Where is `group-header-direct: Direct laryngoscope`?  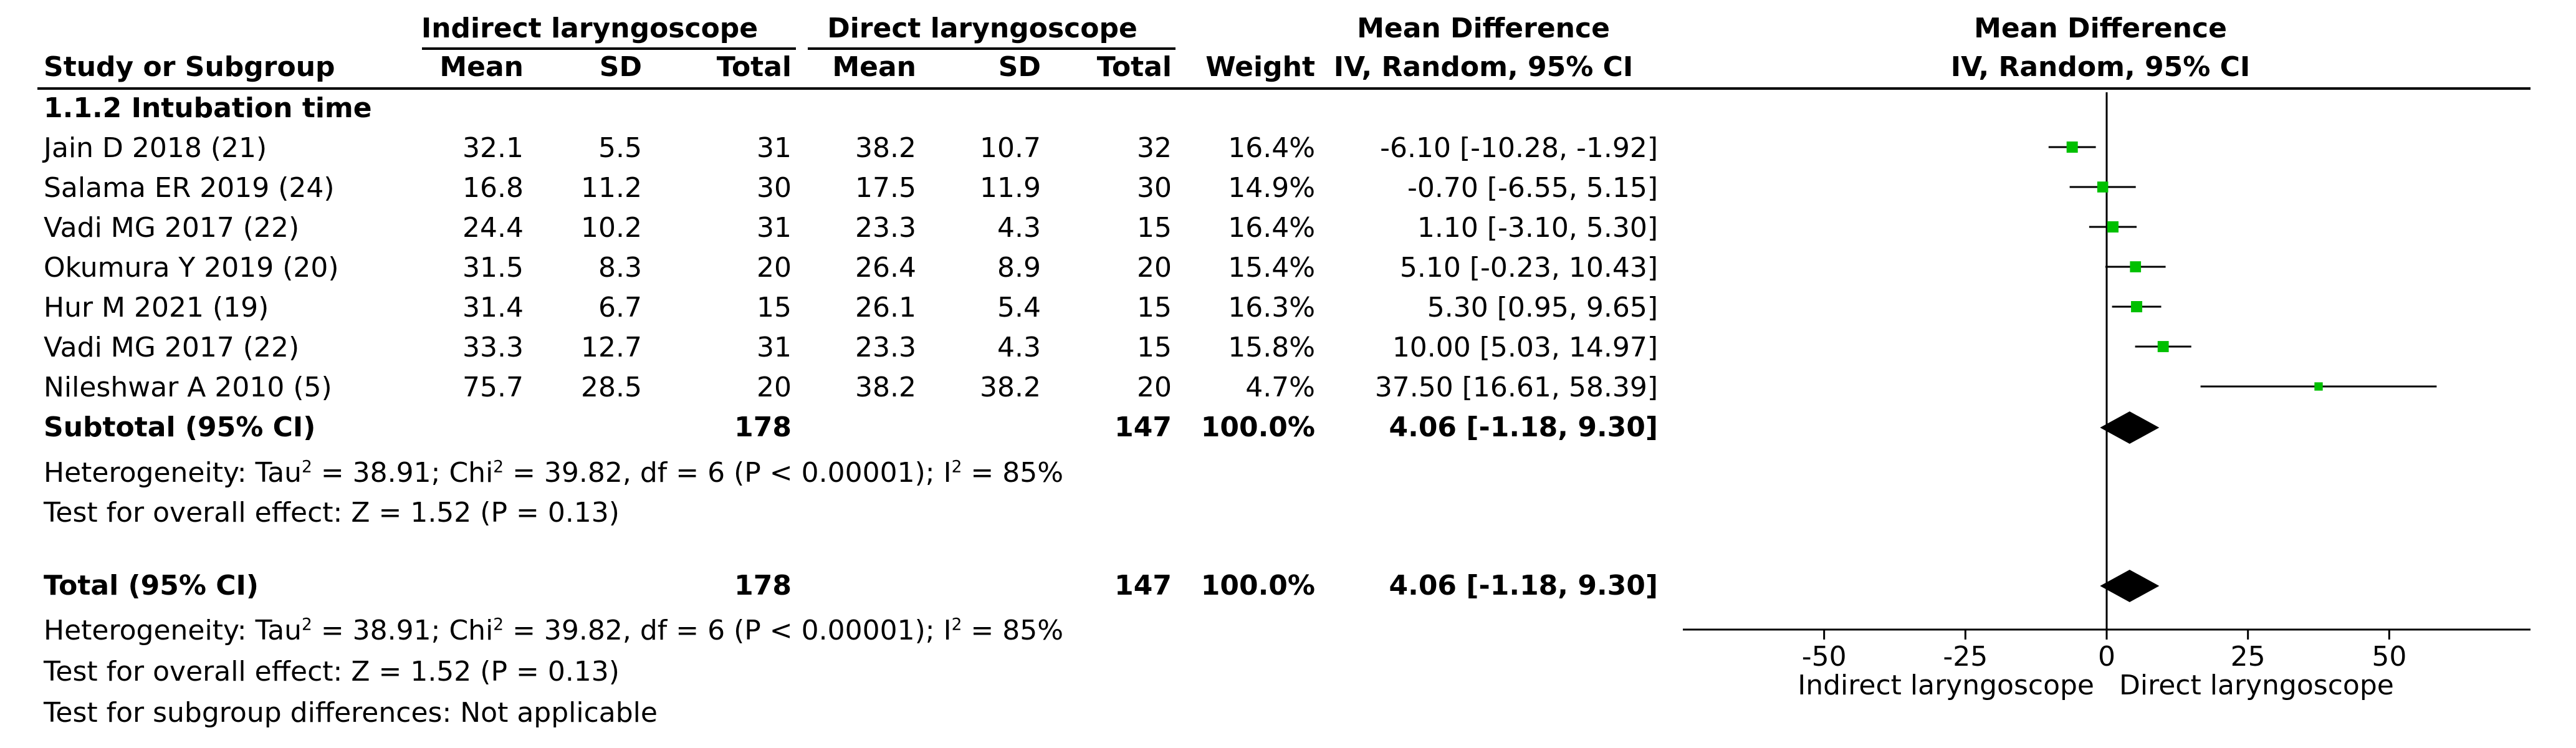 group-header-direct: Direct laryngoscope is located at coordinates (982, 28).